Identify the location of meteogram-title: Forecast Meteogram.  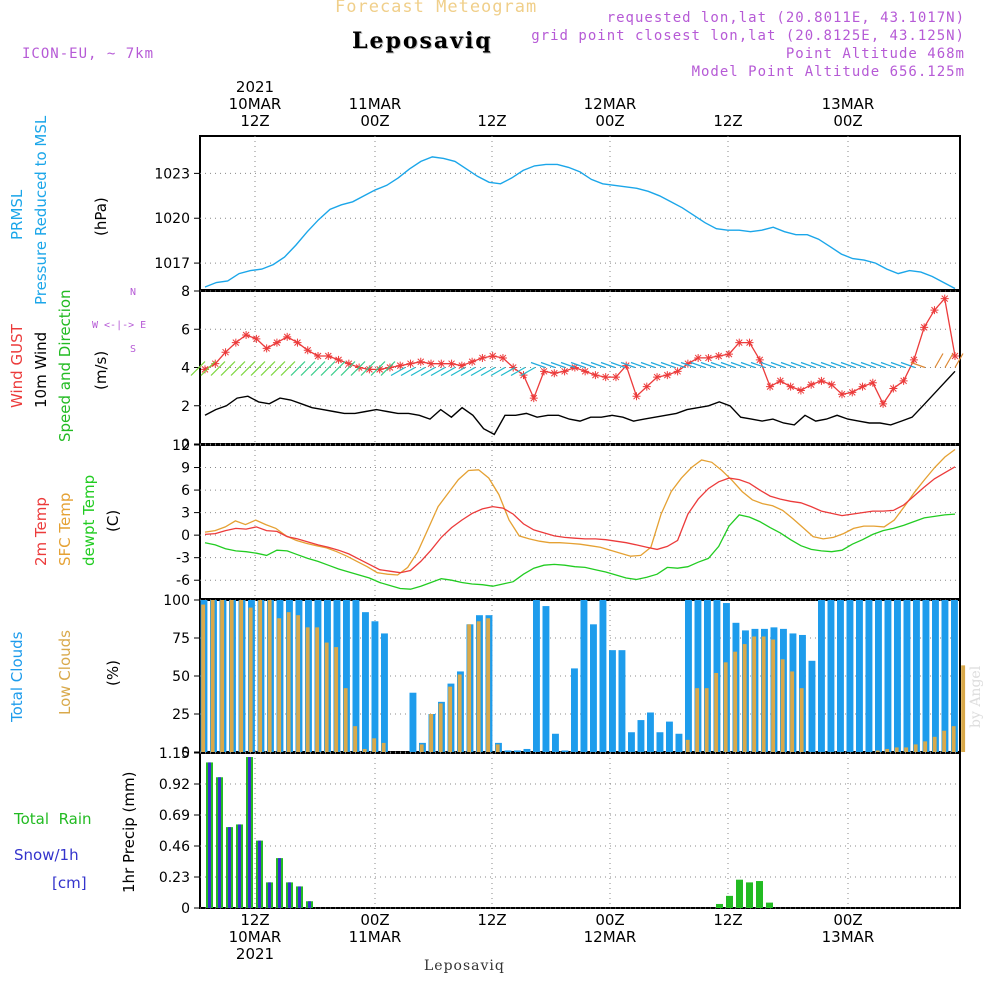
(436, 8).